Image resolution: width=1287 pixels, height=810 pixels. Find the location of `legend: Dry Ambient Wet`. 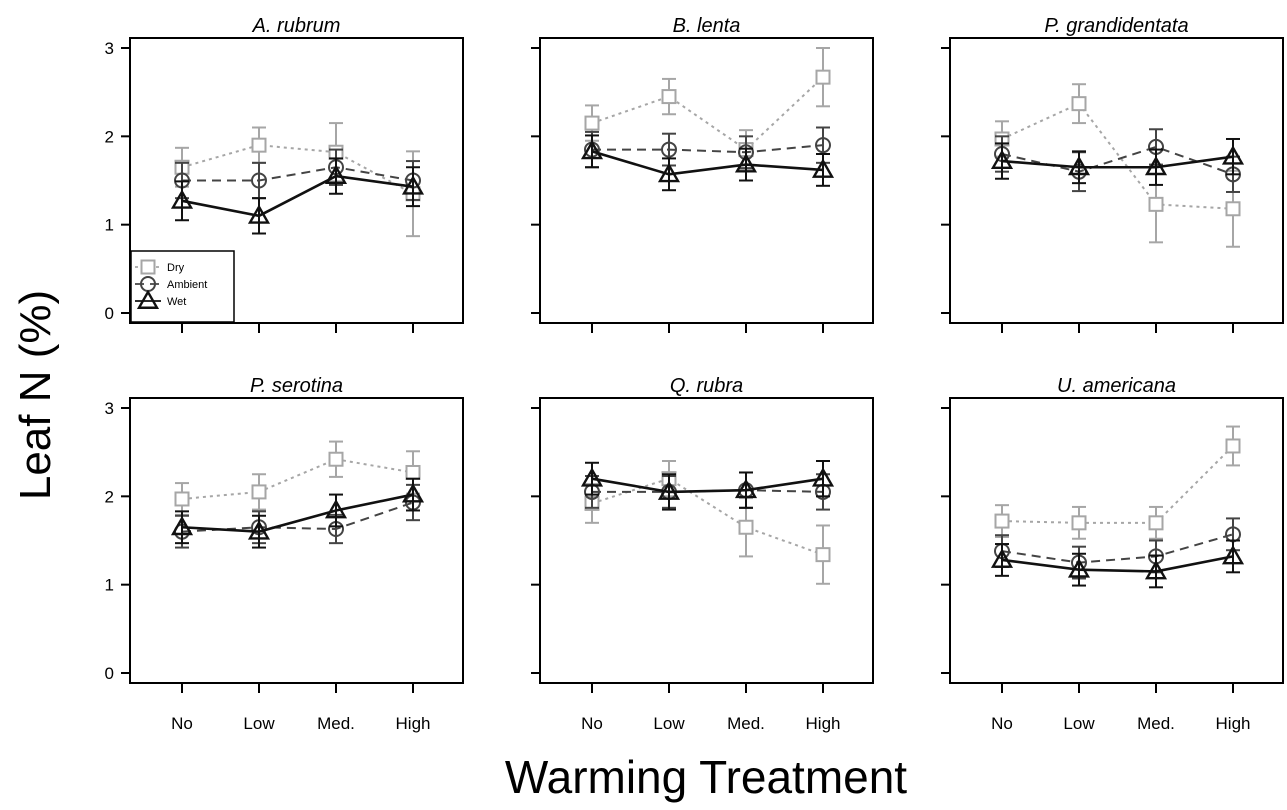

legend: Dry Ambient Wet is located at coordinates (182, 286).